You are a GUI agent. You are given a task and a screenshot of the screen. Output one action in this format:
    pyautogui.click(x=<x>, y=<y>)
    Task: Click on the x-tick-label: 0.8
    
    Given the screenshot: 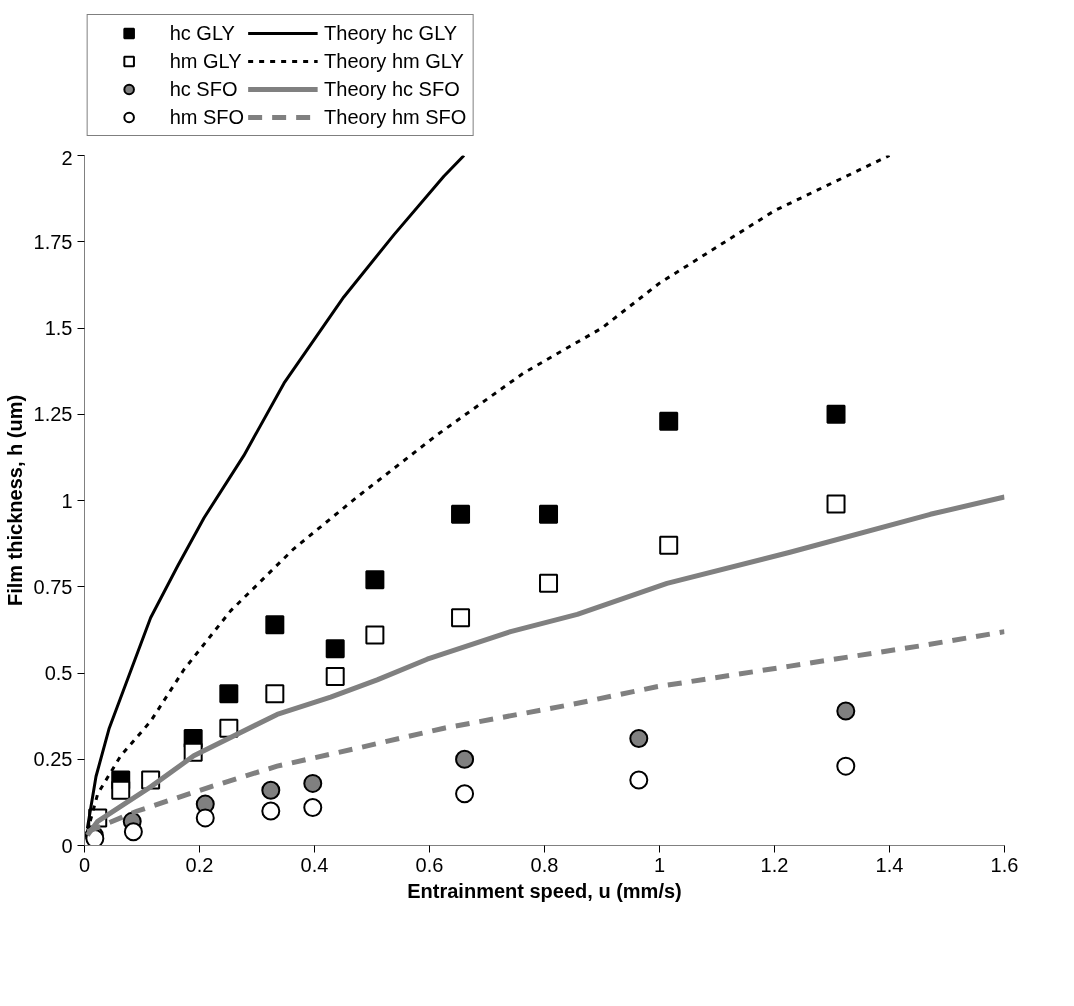 What is the action you would take?
    pyautogui.click(x=544, y=864)
    